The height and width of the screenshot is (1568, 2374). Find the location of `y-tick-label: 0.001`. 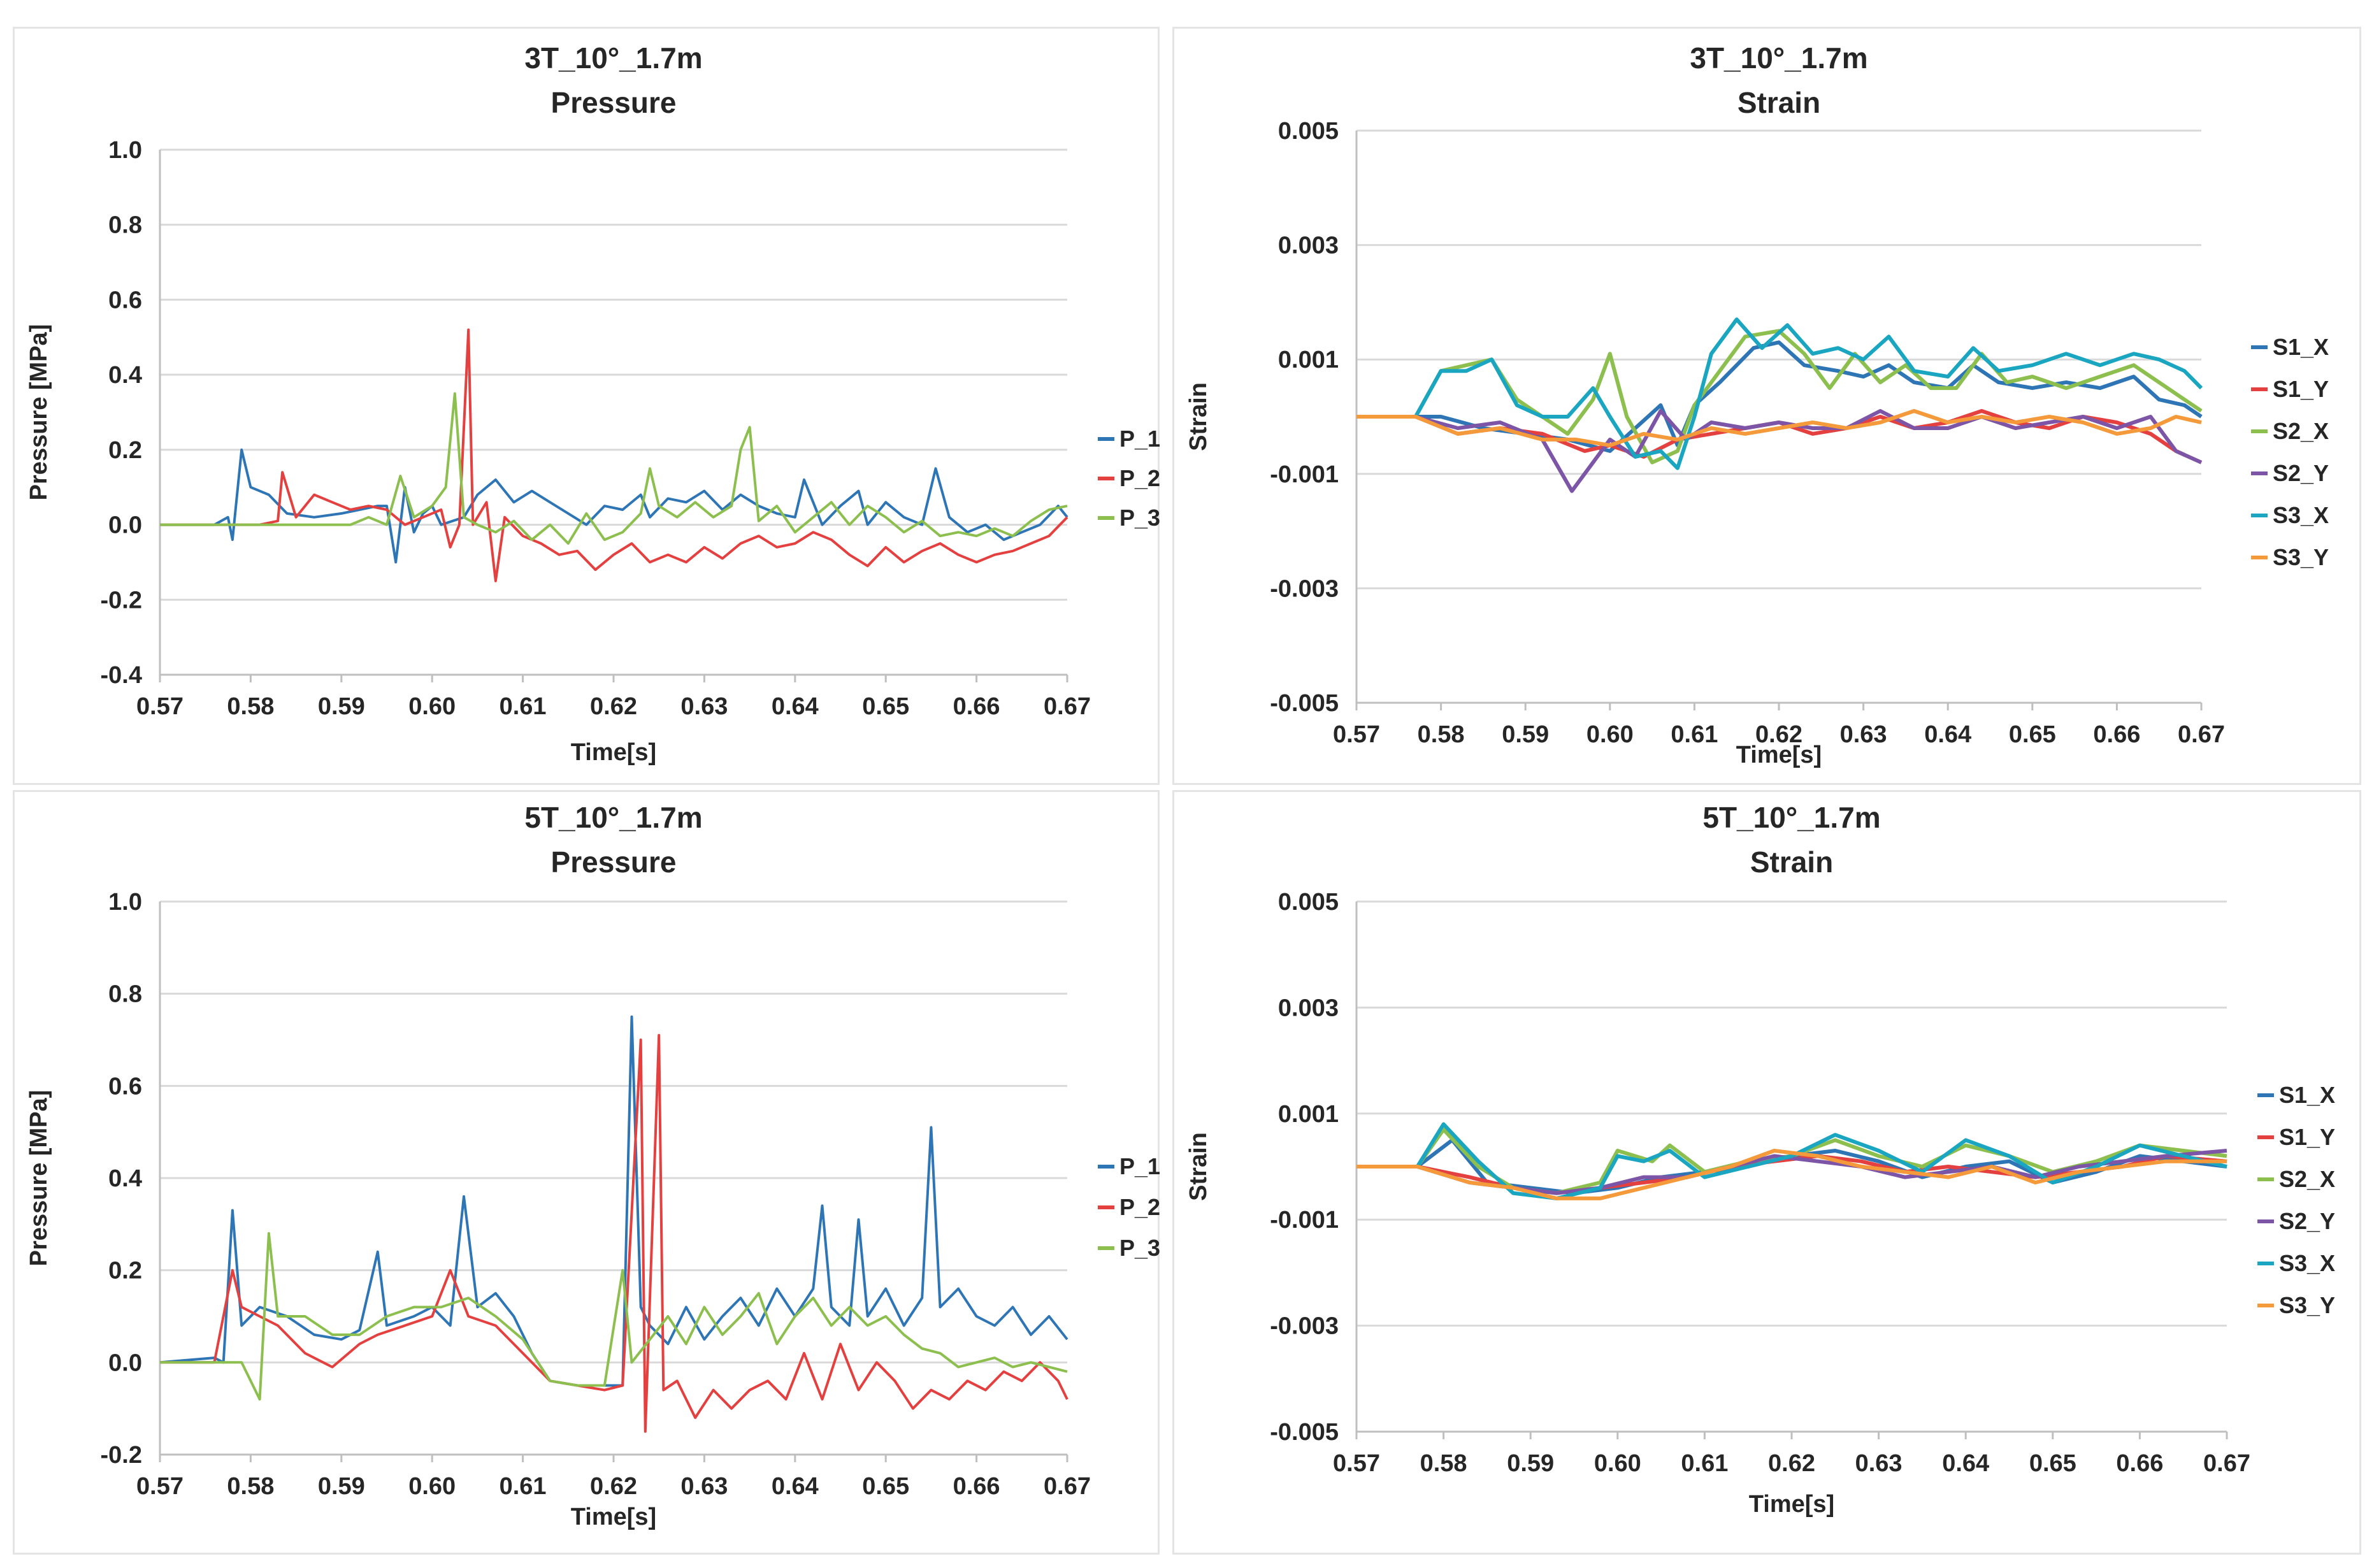

y-tick-label: 0.001 is located at coordinates (1308, 1114).